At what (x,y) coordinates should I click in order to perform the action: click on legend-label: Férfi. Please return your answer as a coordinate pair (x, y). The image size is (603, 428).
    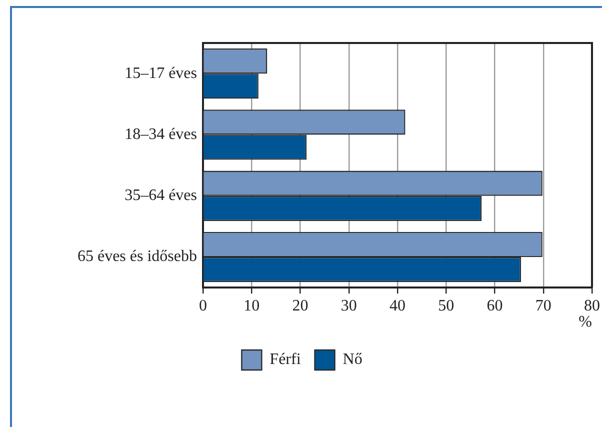
    Looking at the image, I should click on (286, 359).